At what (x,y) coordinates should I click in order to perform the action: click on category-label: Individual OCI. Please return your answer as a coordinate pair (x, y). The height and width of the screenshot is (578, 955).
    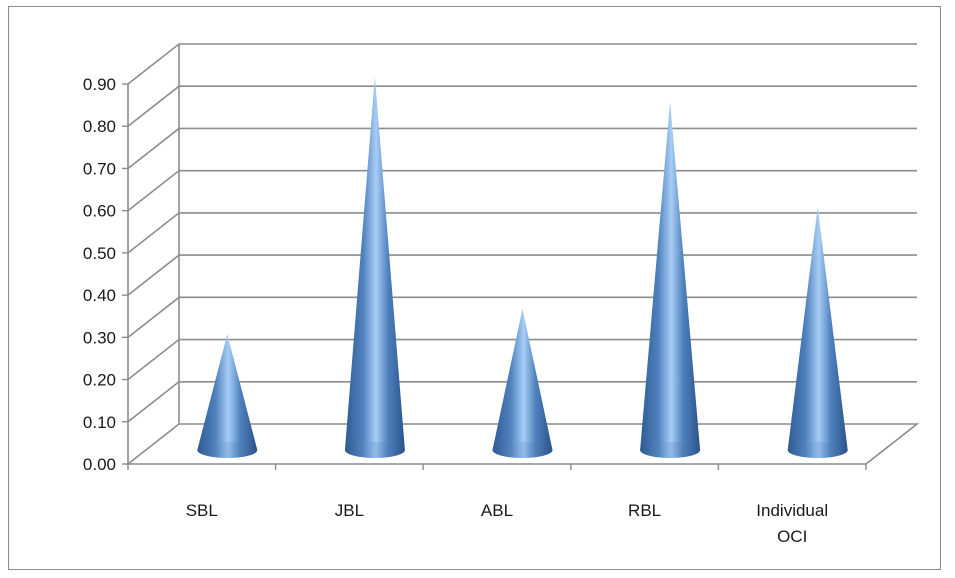
    Looking at the image, I should click on (792, 523).